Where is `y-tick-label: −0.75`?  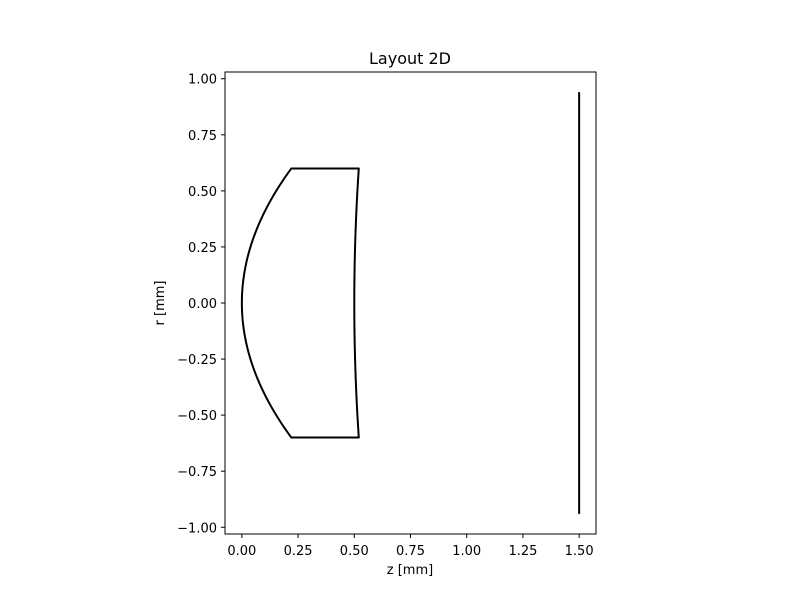
y-tick-label: −0.75 is located at coordinates (197, 472).